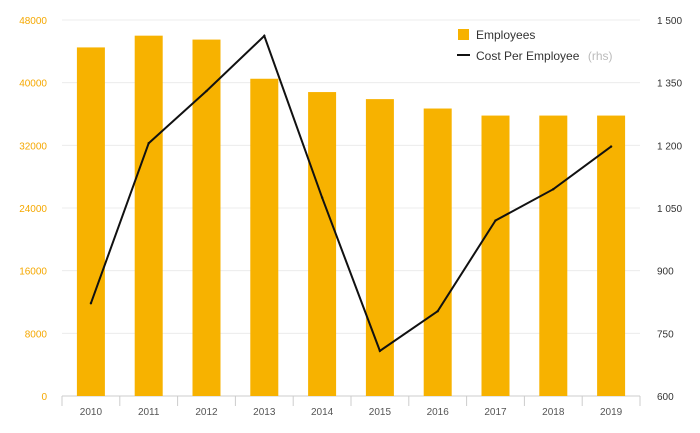 This screenshot has height=433, width=700. I want to click on line-point-2011, so click(148, 143).